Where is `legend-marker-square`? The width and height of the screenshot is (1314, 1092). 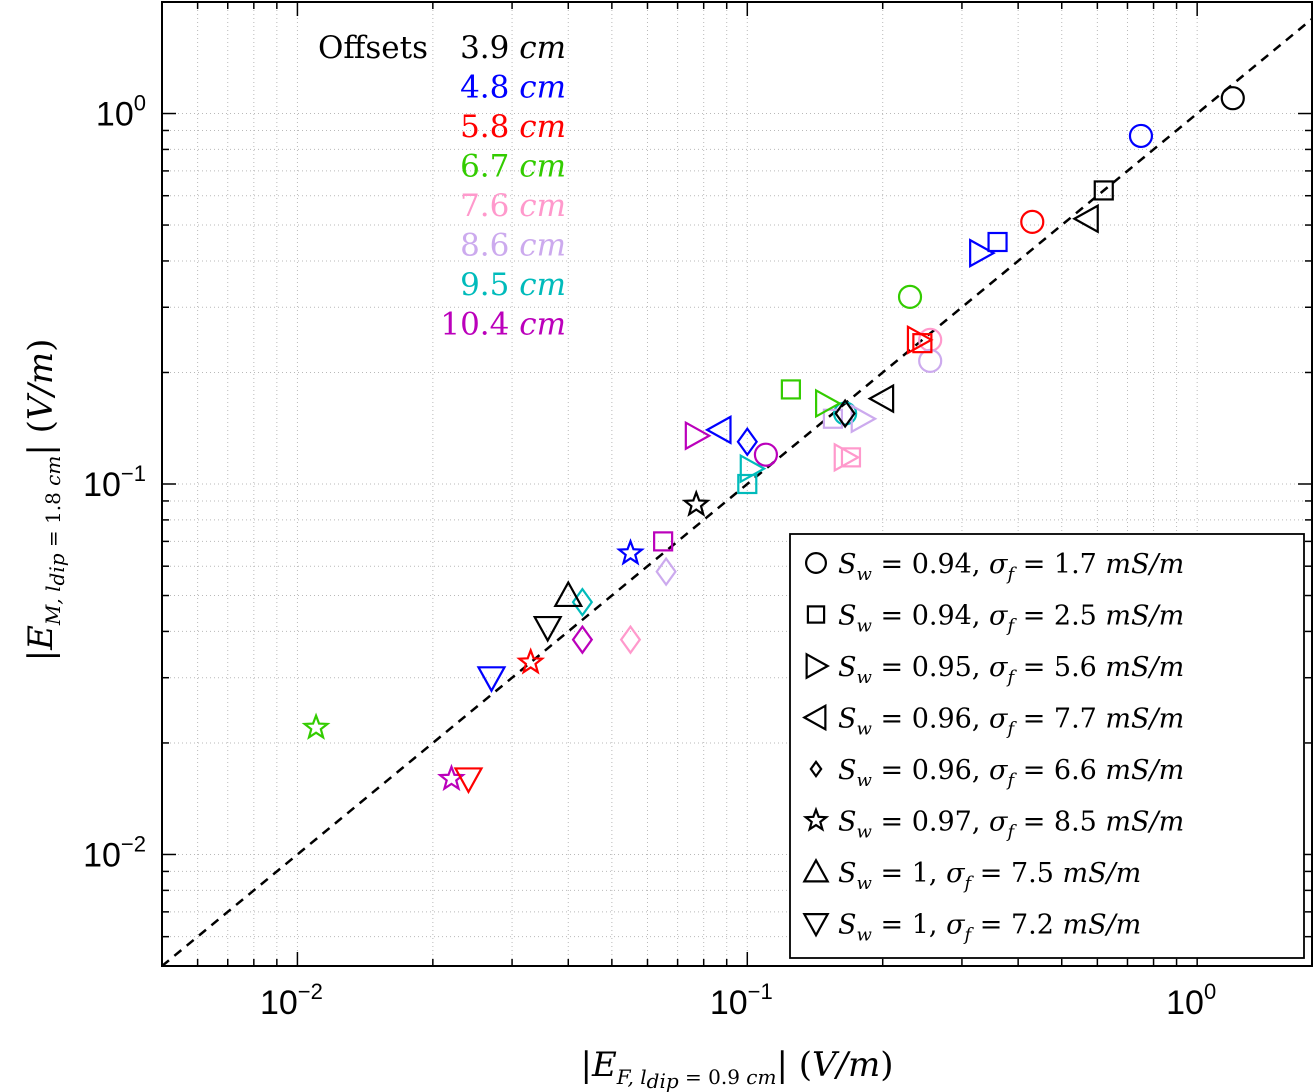
legend-marker-square is located at coordinates (816, 614).